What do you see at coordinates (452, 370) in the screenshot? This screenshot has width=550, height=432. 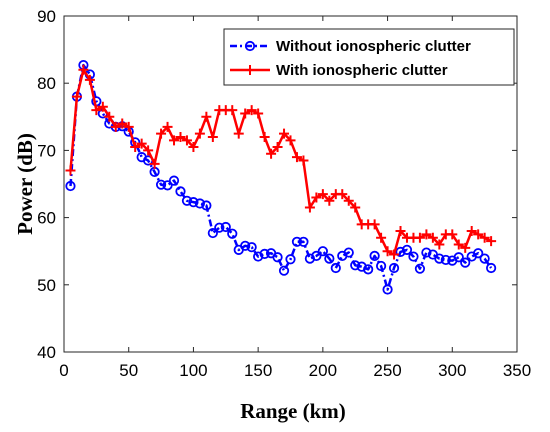 I see `x-tick-label: 300` at bounding box center [452, 370].